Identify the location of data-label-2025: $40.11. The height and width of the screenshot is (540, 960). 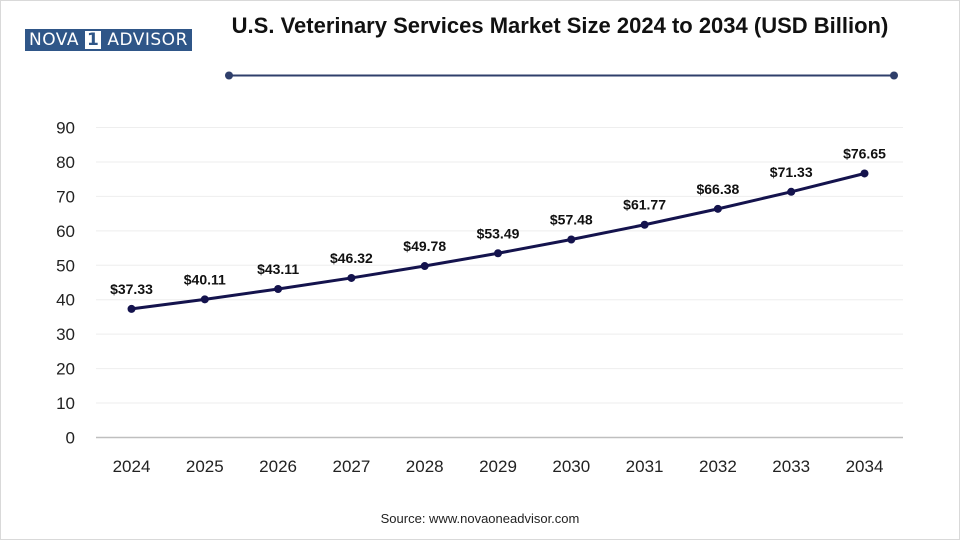
(205, 279).